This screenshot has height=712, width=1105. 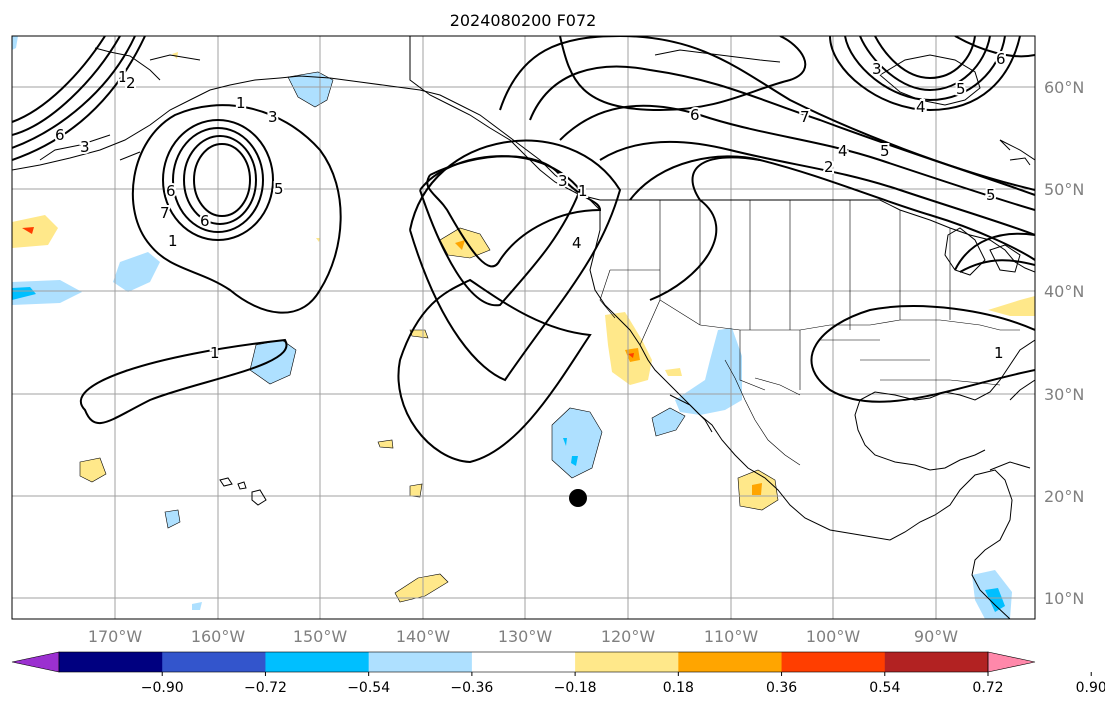 What do you see at coordinates (678, 688) in the screenshot?
I see `colorbar-tick-label: 0.18` at bounding box center [678, 688].